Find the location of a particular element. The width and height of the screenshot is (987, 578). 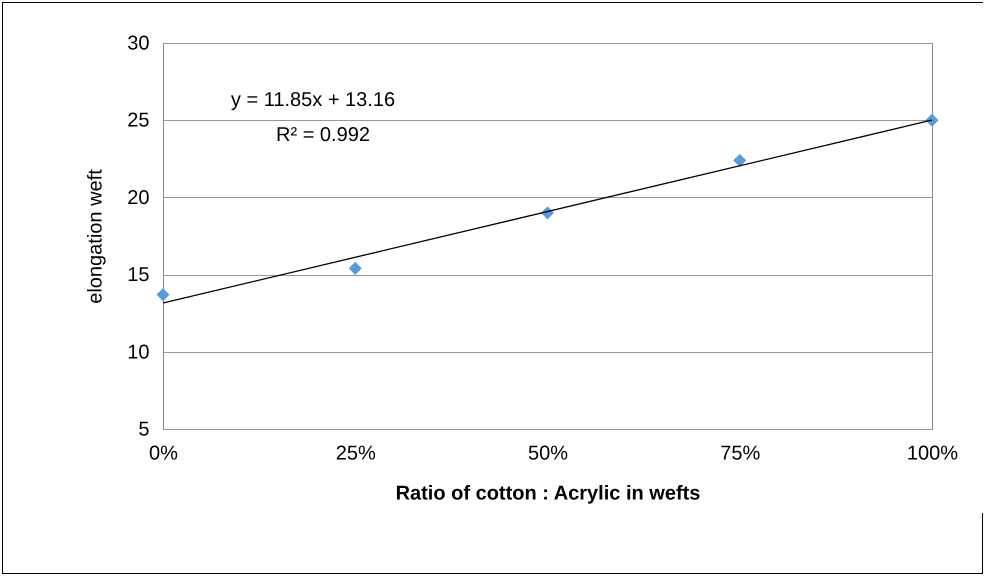

annotation: y = 11.85x + 13.16 is located at coordinates (313, 100).